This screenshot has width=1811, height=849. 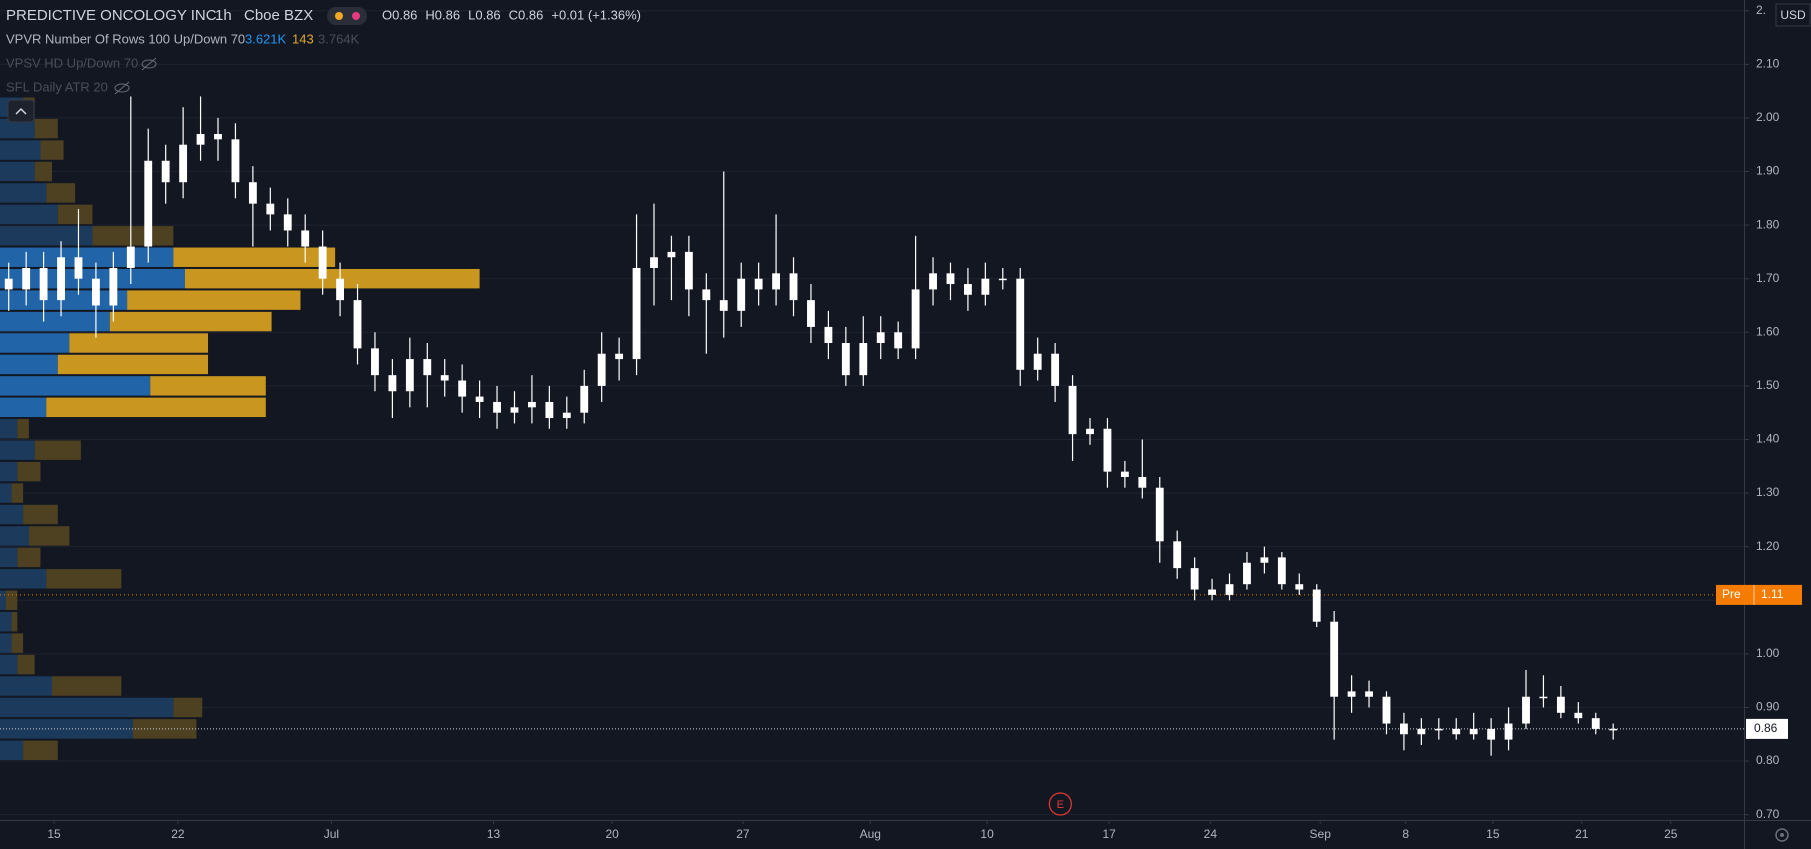 What do you see at coordinates (399, 14) in the screenshot?
I see `ohlc-value: O0.86` at bounding box center [399, 14].